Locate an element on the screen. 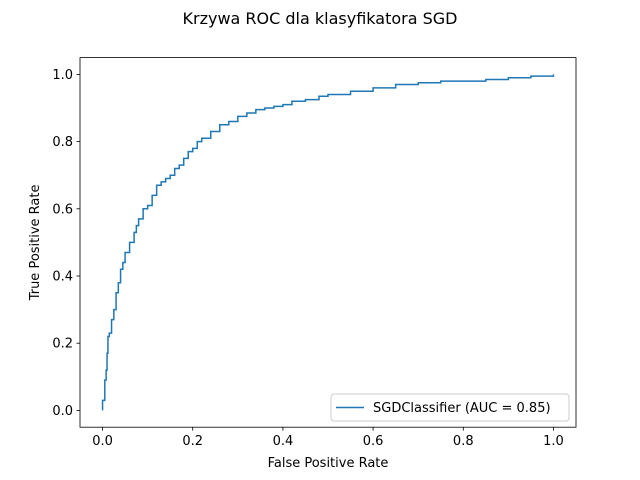 This screenshot has width=640, height=480. chart-title: Krzywa ROC dla klasyfikatora SGD is located at coordinates (320, 18).